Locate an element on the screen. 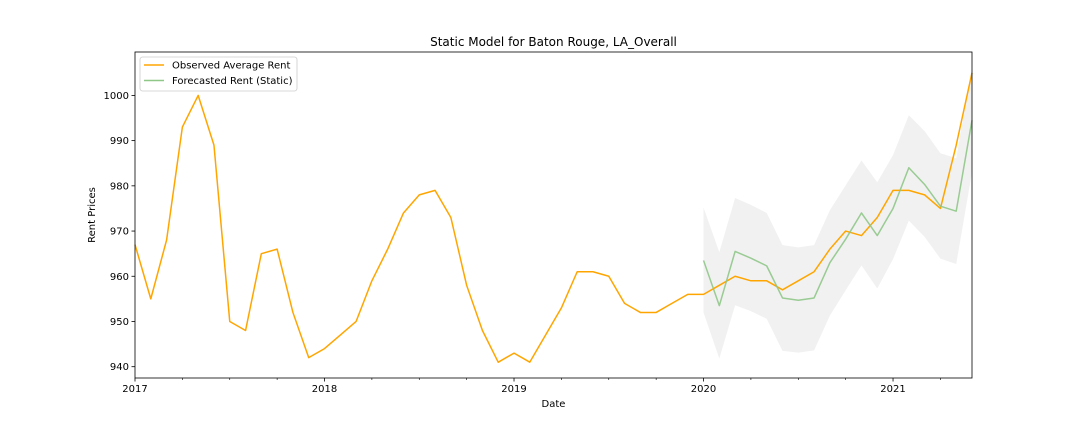 This screenshot has width=1080, height=432. x-tick-label: 2017 is located at coordinates (134, 389).